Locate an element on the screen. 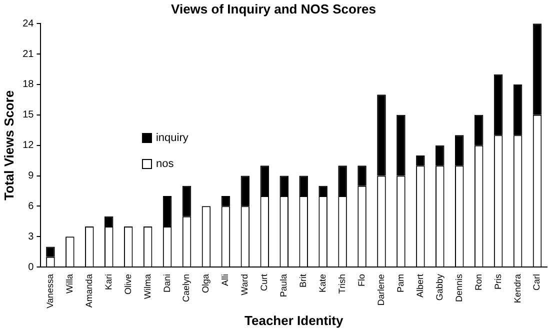 The image size is (553, 331). x-tick-label: Kendra is located at coordinates (517, 289).